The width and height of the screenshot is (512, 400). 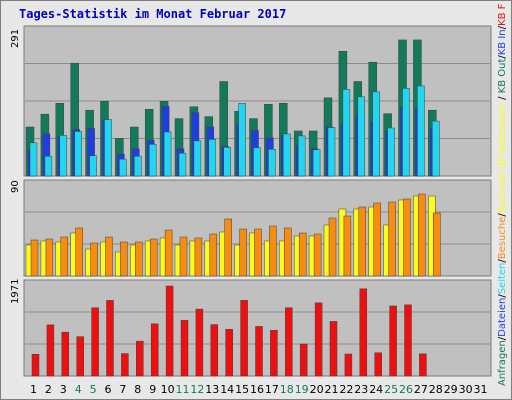 What do you see at coordinates (502, 14) in the screenshot?
I see `legend-segment-14: KB F` at bounding box center [502, 14].